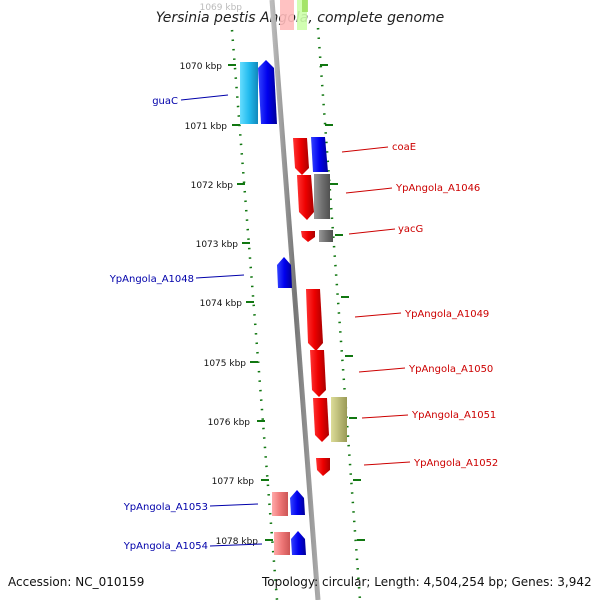 The width and height of the screenshot is (600, 600). I want to click on tick-label: 1076 kbp, so click(229, 423).